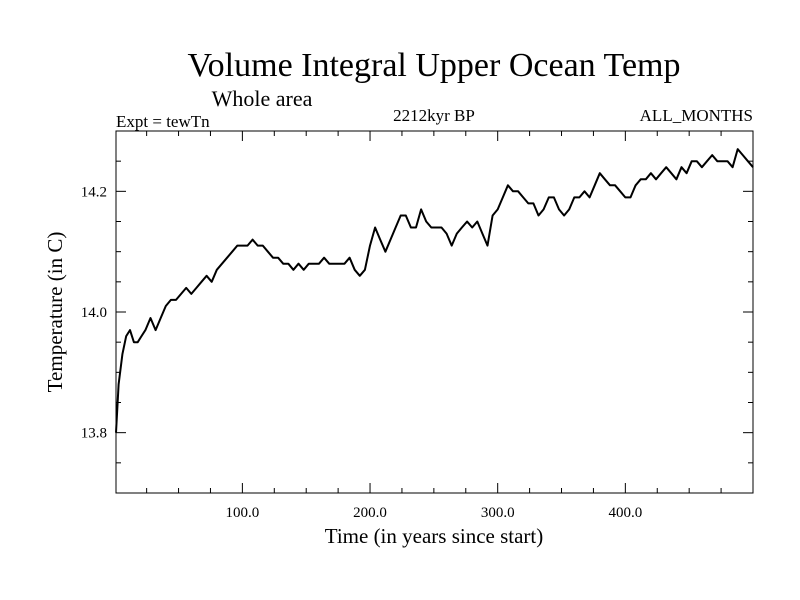 Image resolution: width=800 pixels, height=600 pixels. Describe the element at coordinates (370, 513) in the screenshot. I see `x-tick-label: 200.0` at that location.